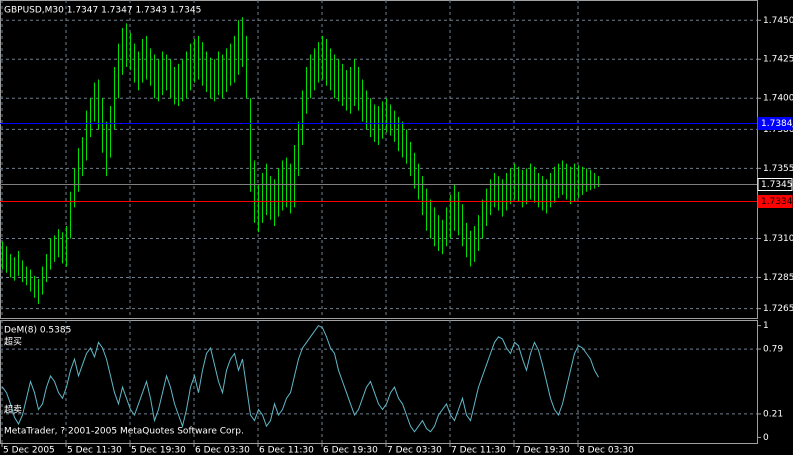  What do you see at coordinates (773, 414) in the screenshot?
I see `y-tick-label: 0.21` at bounding box center [773, 414].